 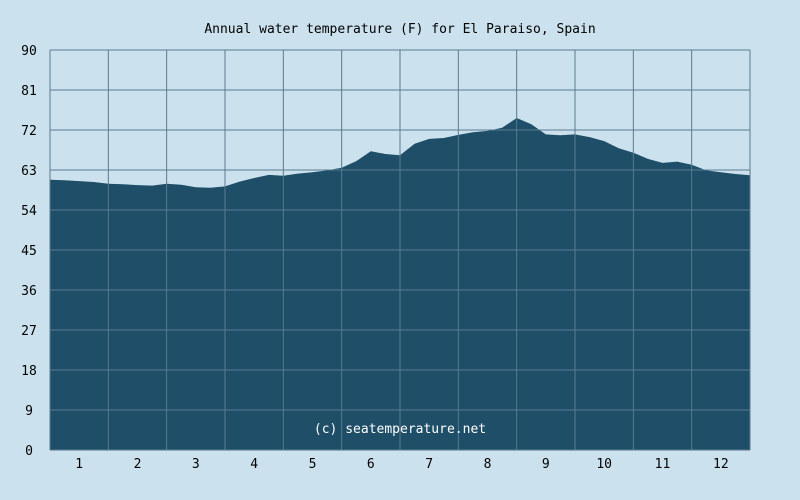 I want to click on y-tick-label: 81, so click(x=29, y=91).